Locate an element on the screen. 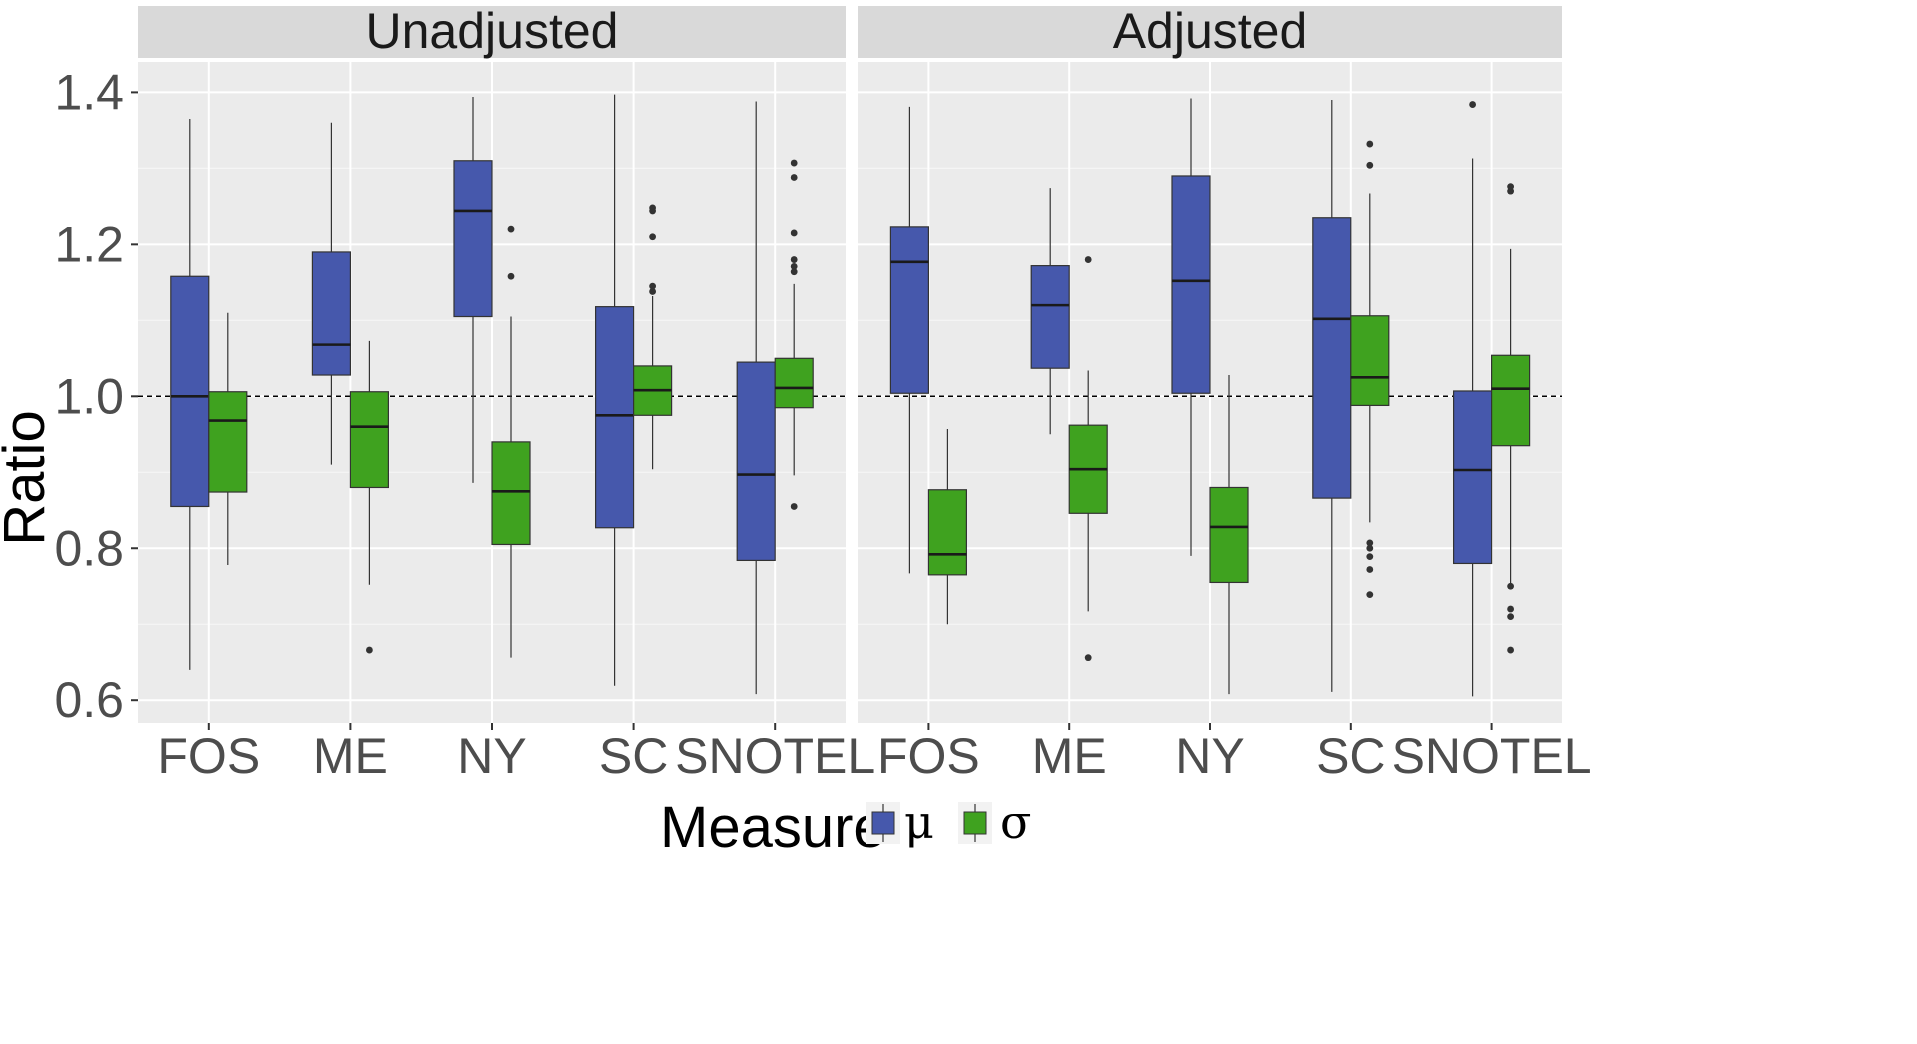 The image size is (1917, 1044). legend-label: σ is located at coordinates (1015, 822).